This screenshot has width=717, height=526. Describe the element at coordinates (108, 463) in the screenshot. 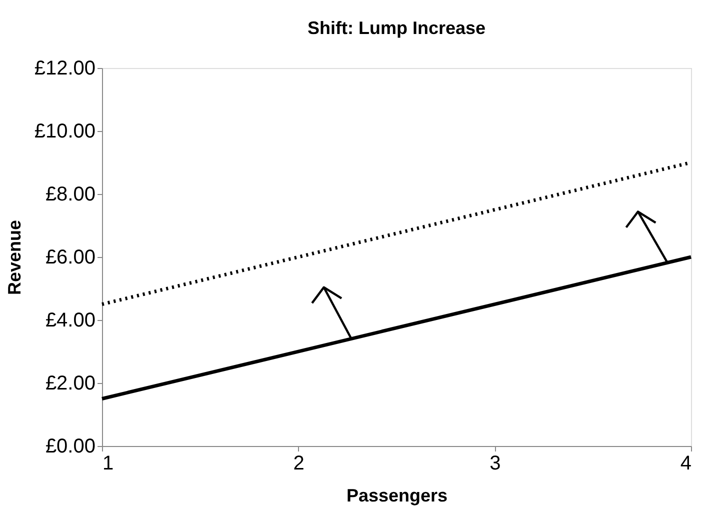

I see `x-tick-label: 1` at that location.